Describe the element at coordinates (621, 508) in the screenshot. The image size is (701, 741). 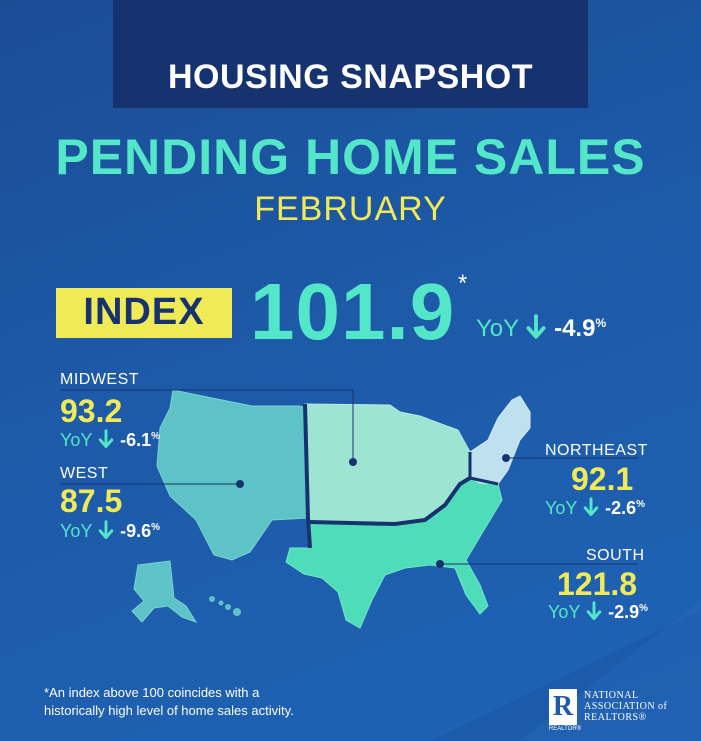
I see `yoy-change: -2.6` at that location.